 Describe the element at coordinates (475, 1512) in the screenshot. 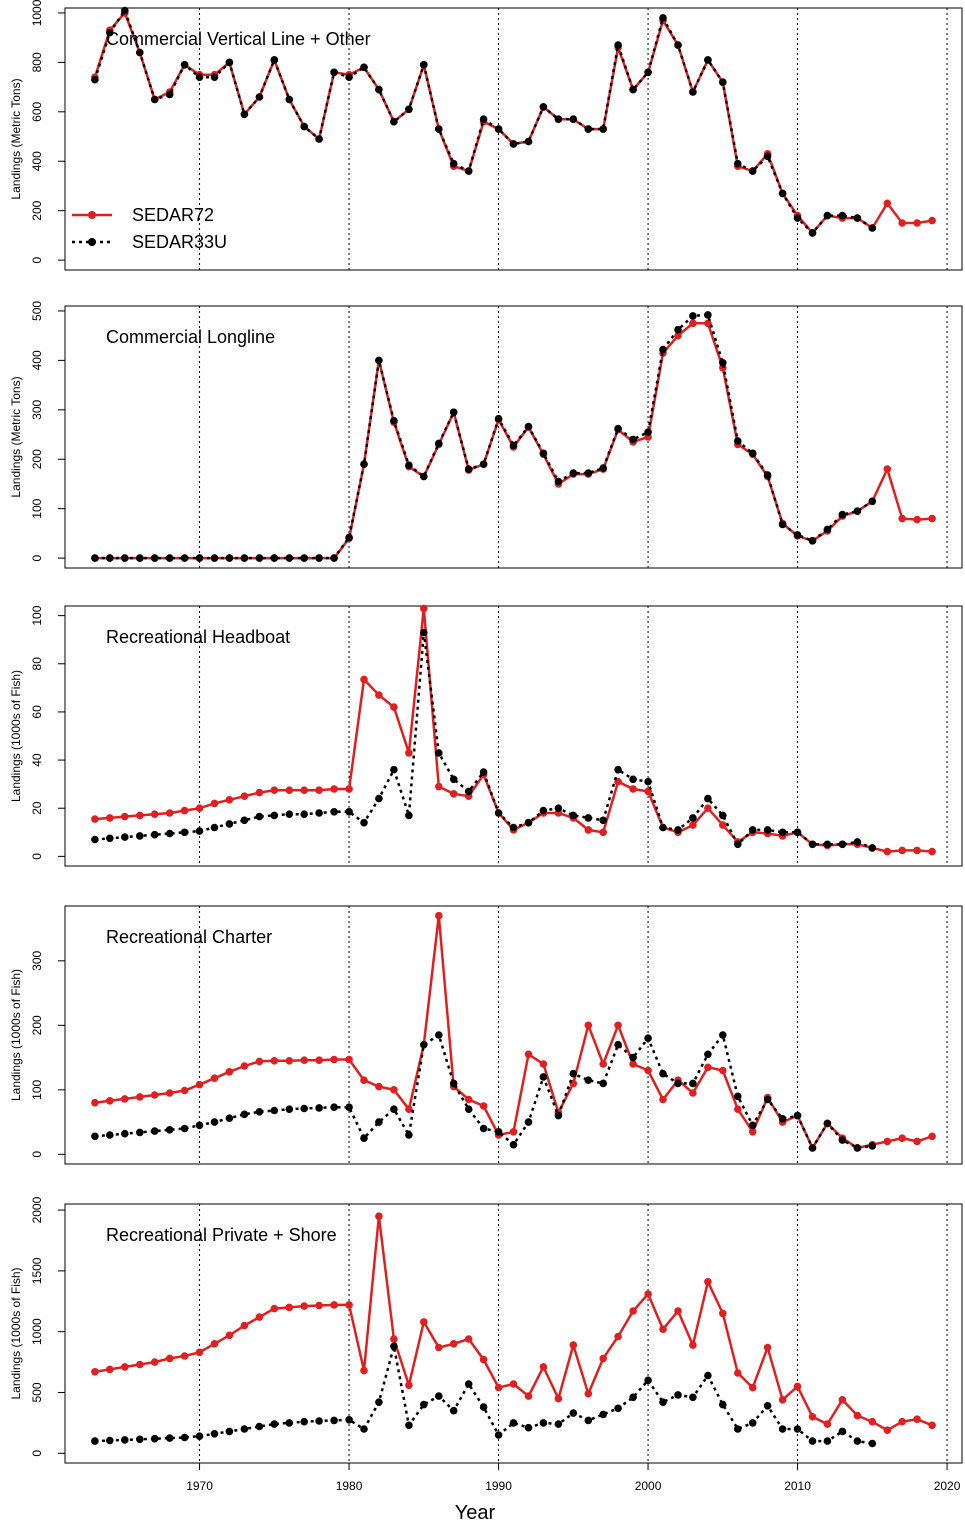

I see `x-axis-label: Year` at that location.